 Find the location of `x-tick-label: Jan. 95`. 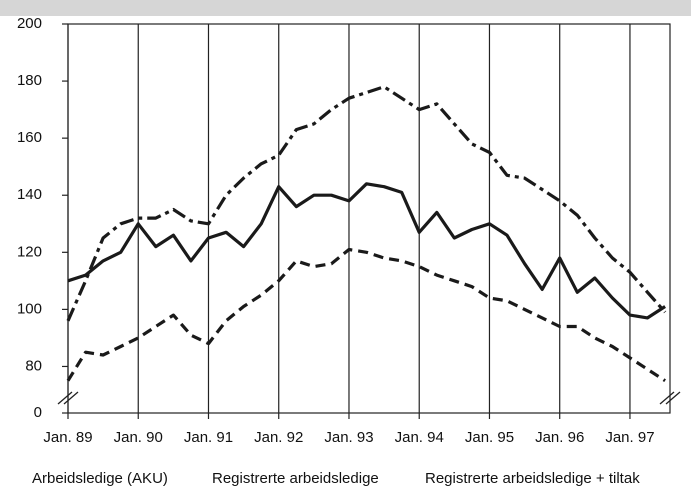

x-tick-label: Jan. 95 is located at coordinates (489, 437).